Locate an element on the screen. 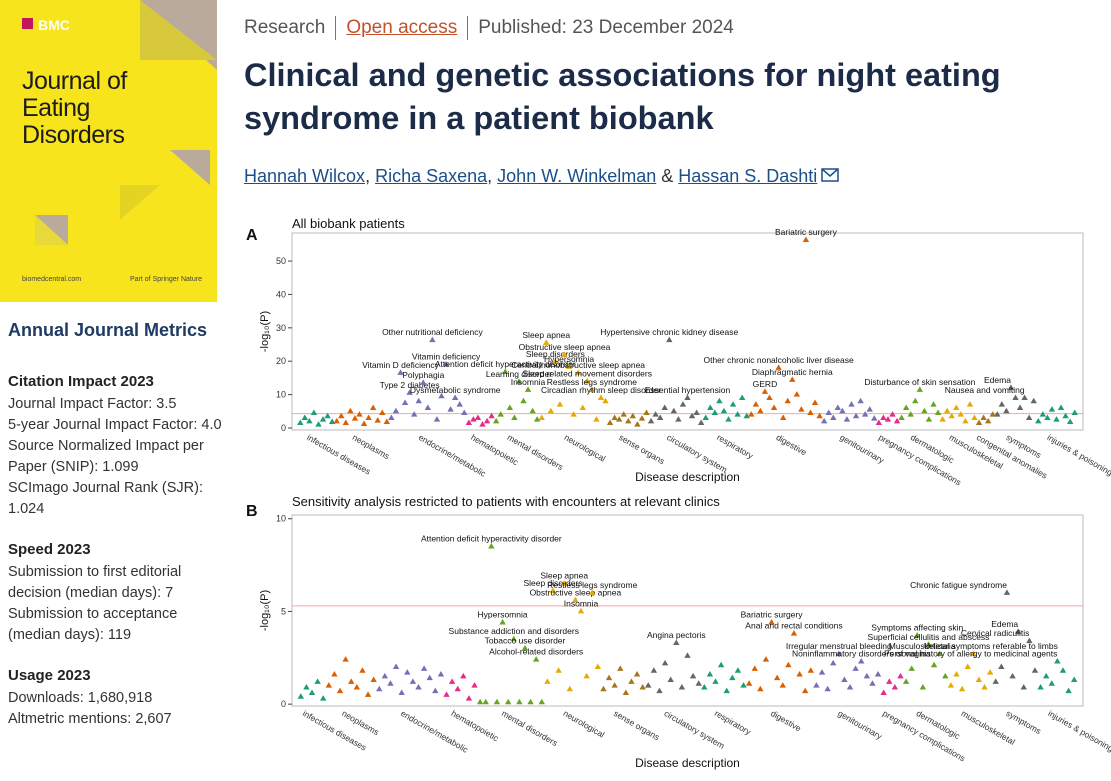  point-label: Symptoms affecting skin is located at coordinates (917, 628).